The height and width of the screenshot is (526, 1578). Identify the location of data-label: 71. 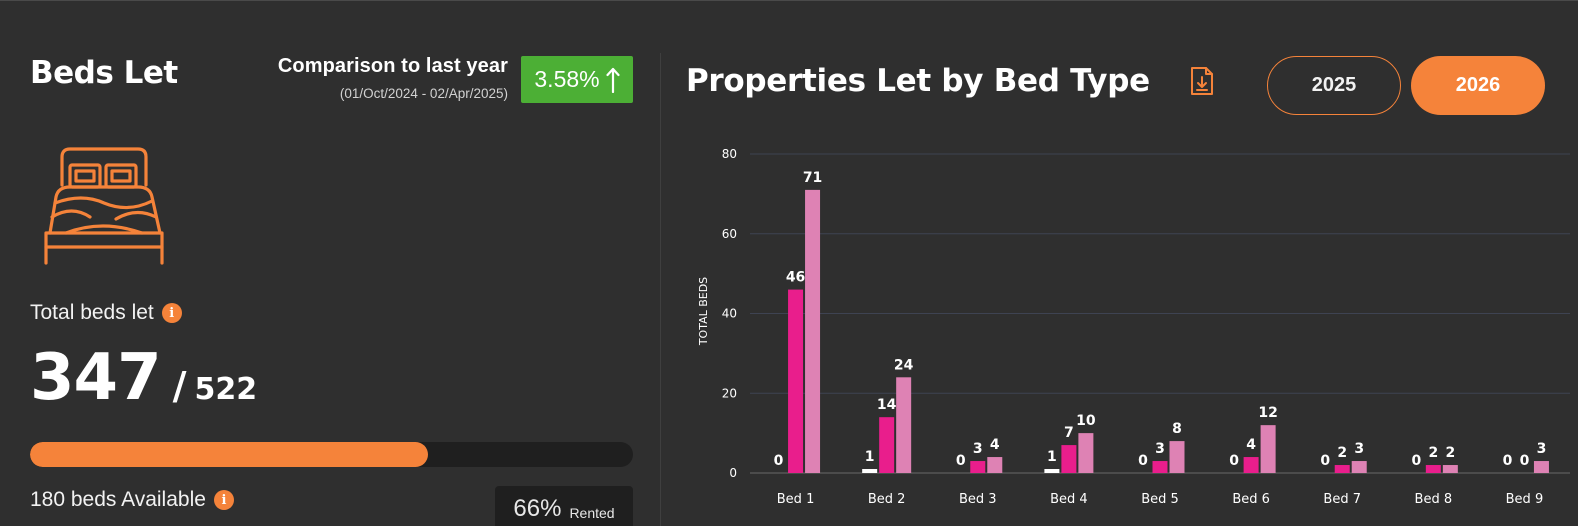
(812, 178).